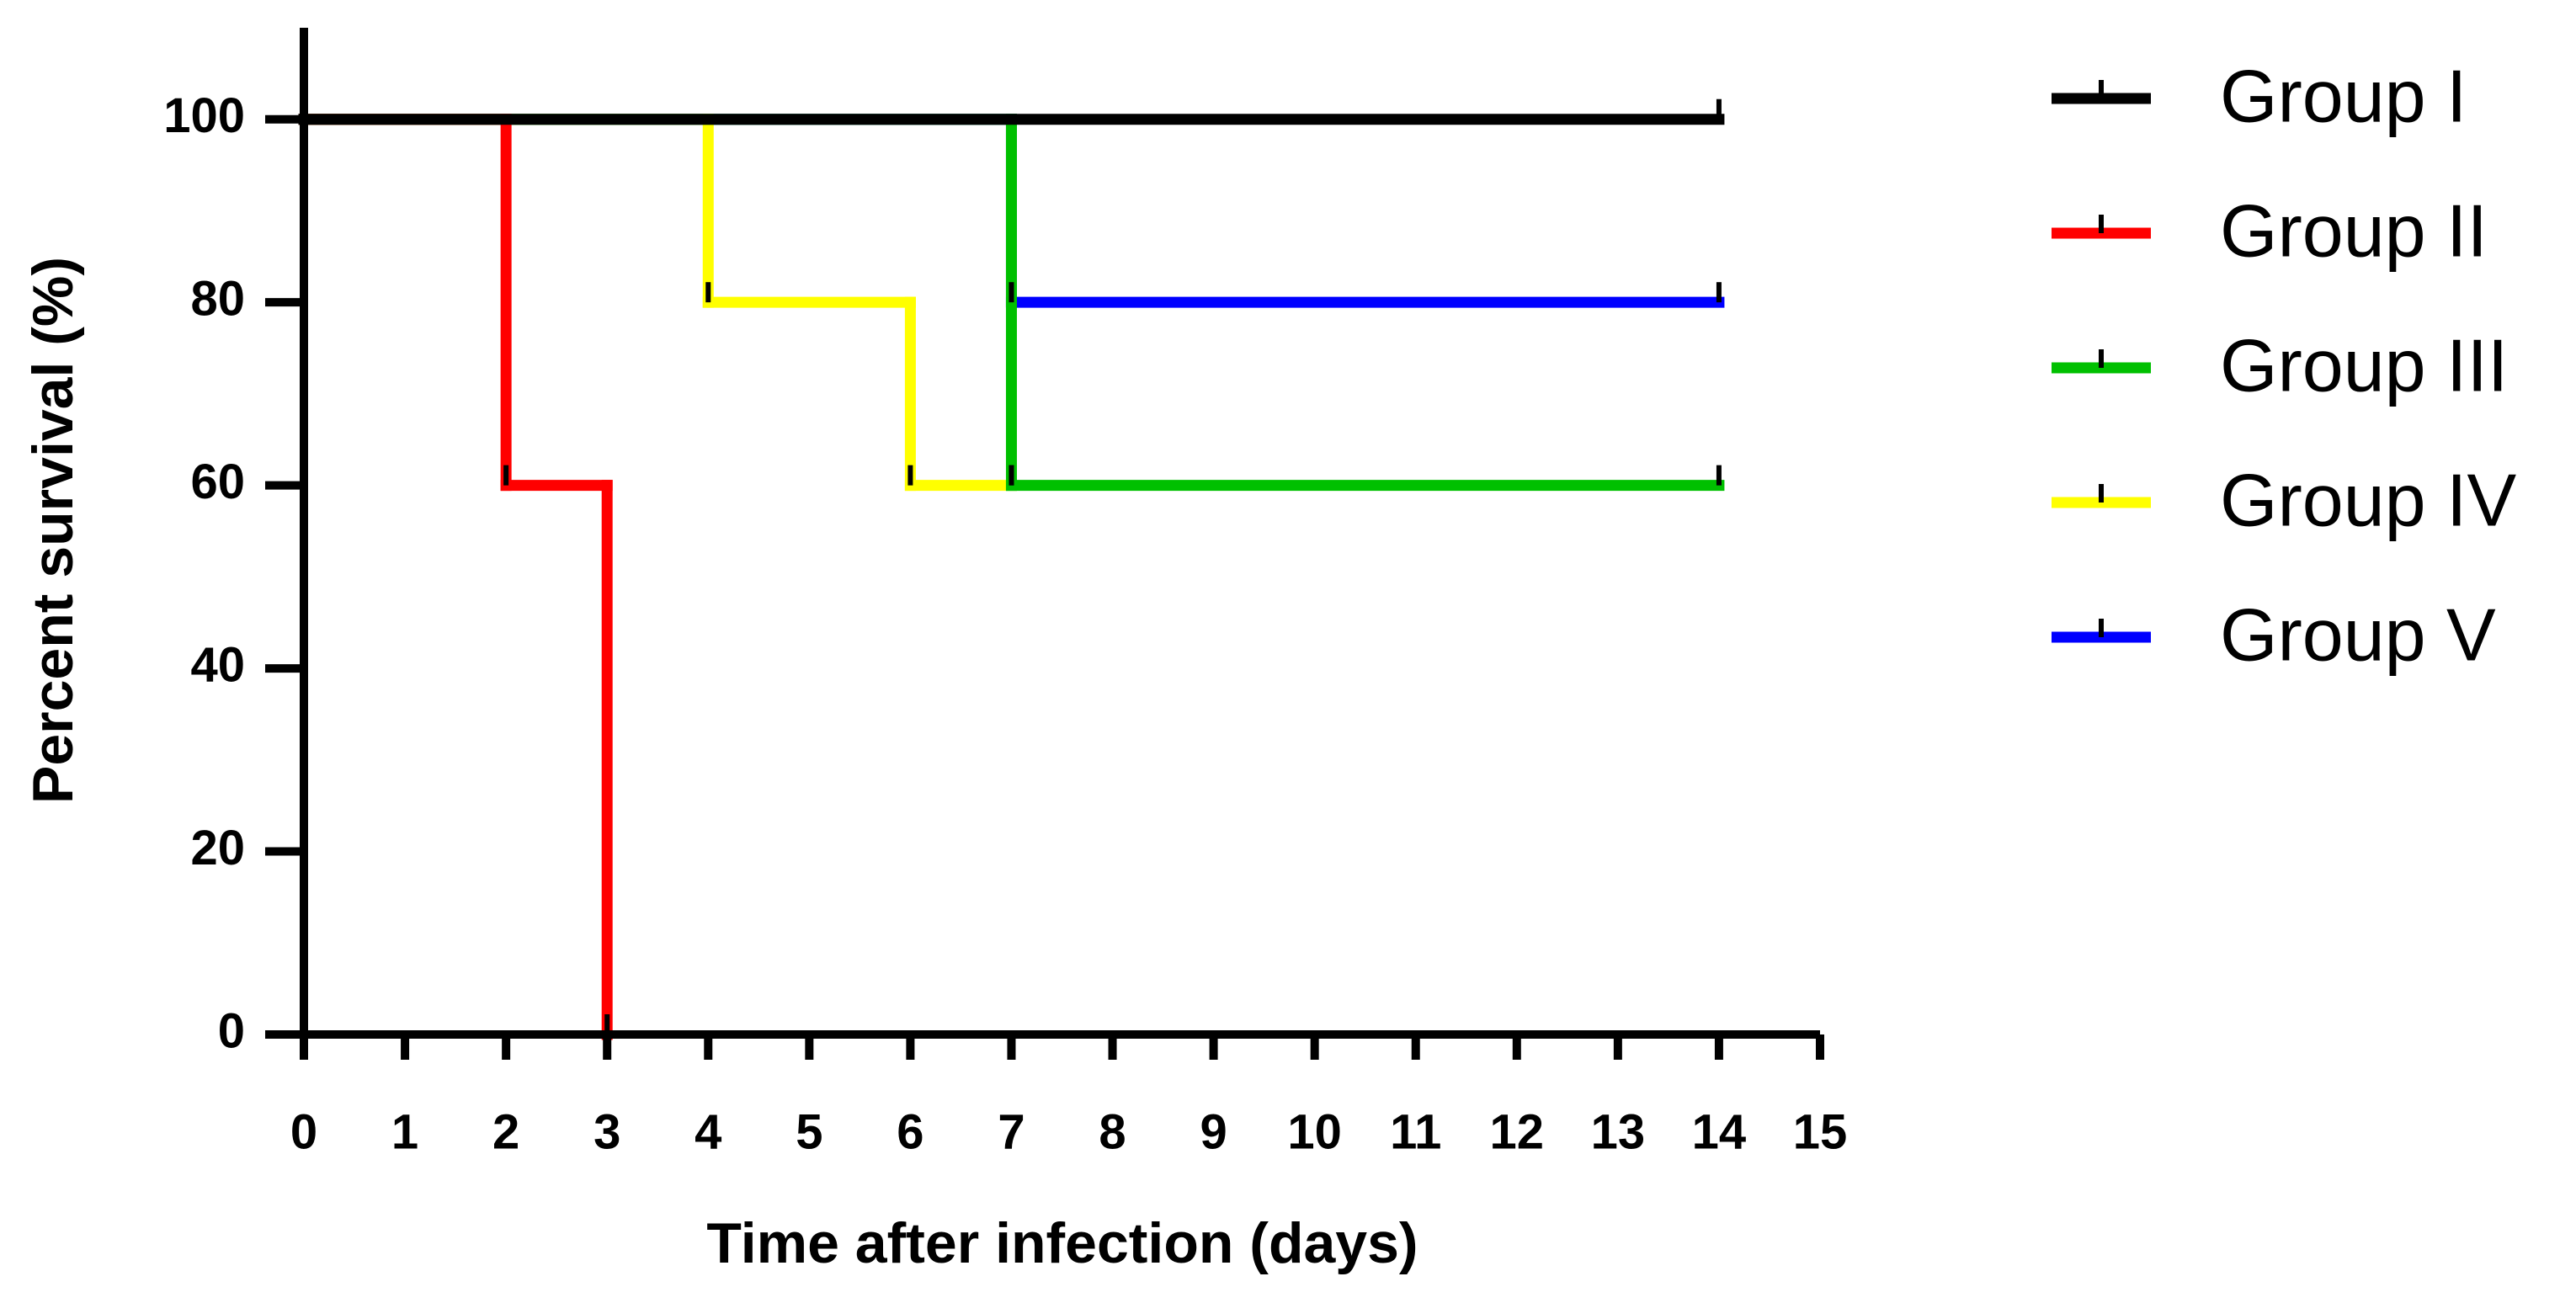 The height and width of the screenshot is (1303, 2576). I want to click on x-tick-label: 0, so click(304, 1131).